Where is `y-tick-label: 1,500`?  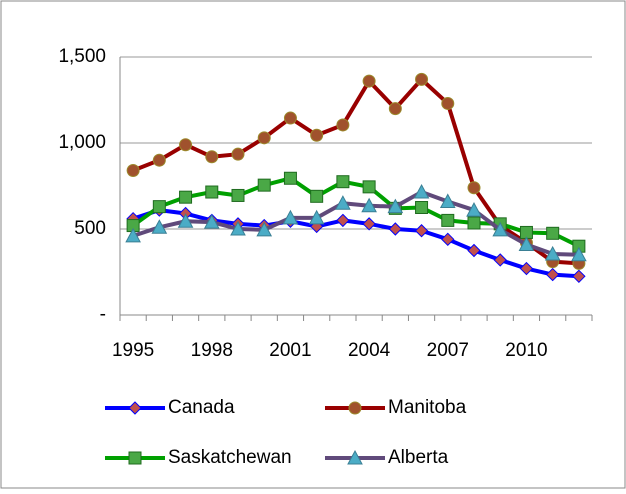 y-tick-label: 1,500 is located at coordinates (82, 56).